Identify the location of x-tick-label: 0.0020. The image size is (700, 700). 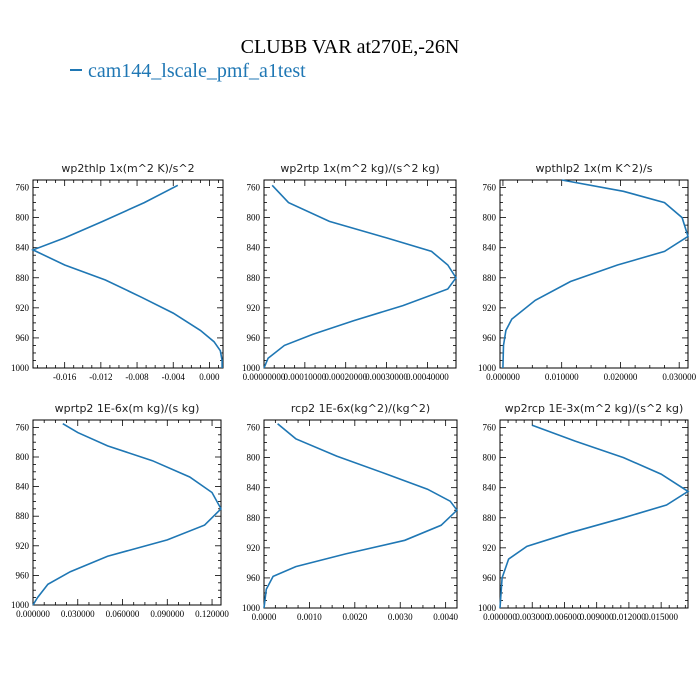
(354, 617).